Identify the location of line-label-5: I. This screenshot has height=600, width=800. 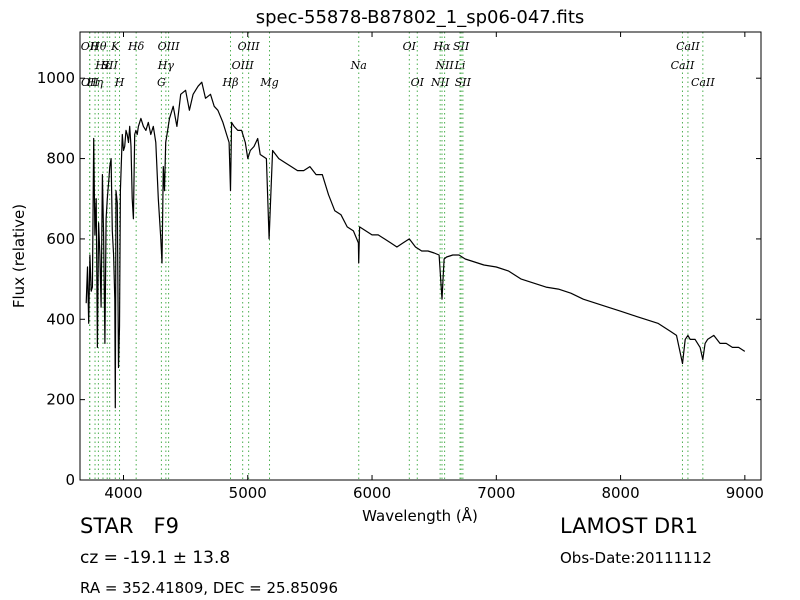
(107, 65).